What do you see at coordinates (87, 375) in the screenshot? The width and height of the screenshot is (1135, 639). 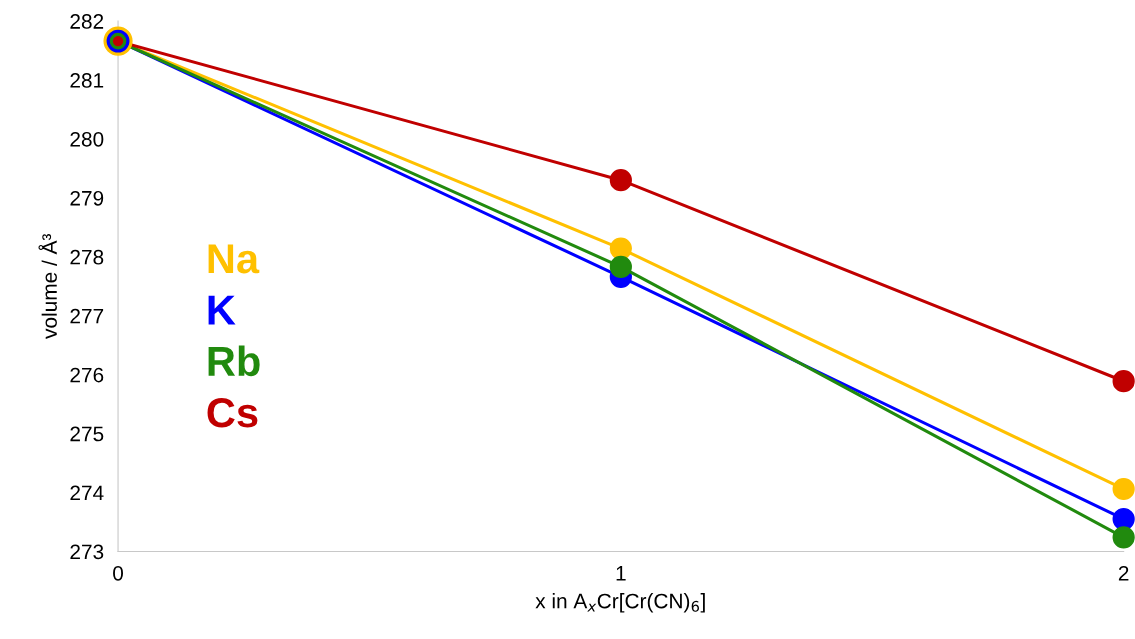 I see `y-tick-label: 276` at bounding box center [87, 375].